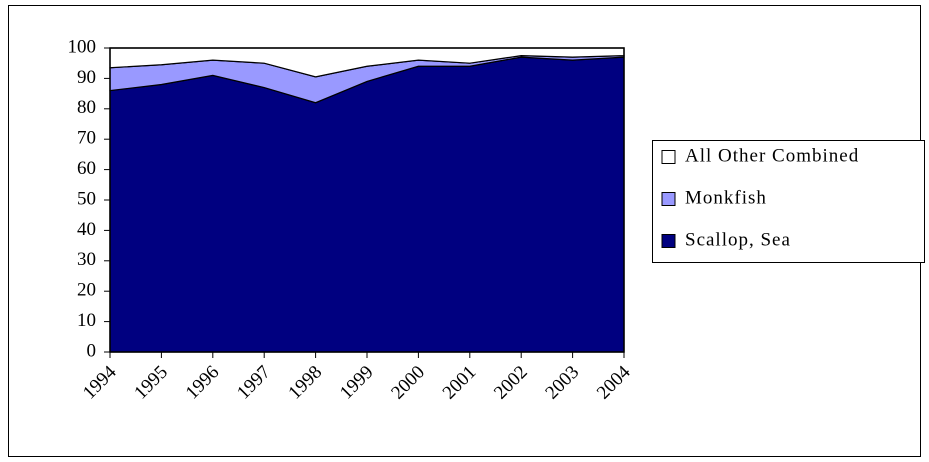 The width and height of the screenshot is (929, 462). I want to click on legend-box, so click(788, 201).